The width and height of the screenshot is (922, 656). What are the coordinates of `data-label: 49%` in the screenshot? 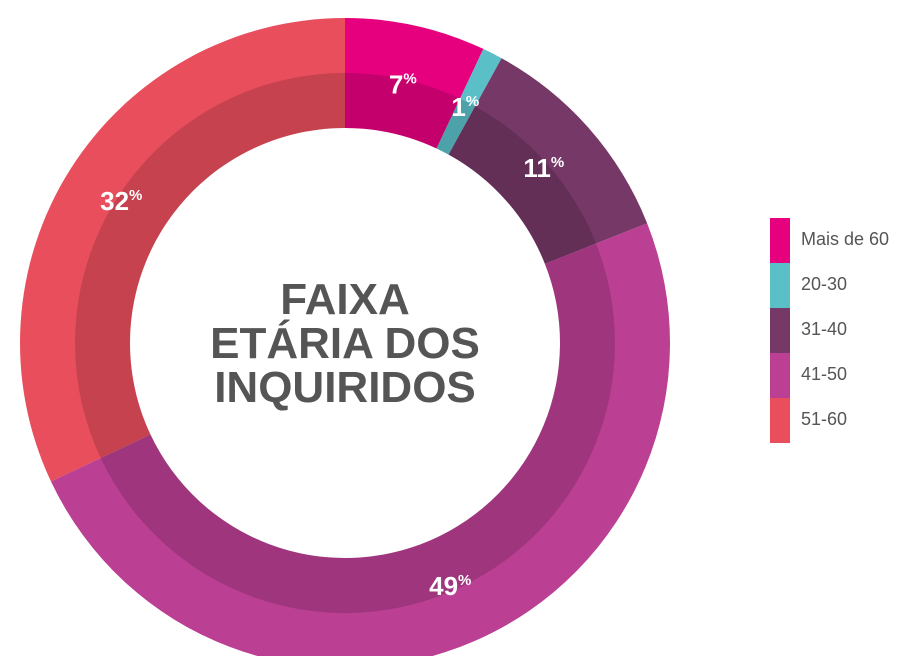 It's located at (450, 586).